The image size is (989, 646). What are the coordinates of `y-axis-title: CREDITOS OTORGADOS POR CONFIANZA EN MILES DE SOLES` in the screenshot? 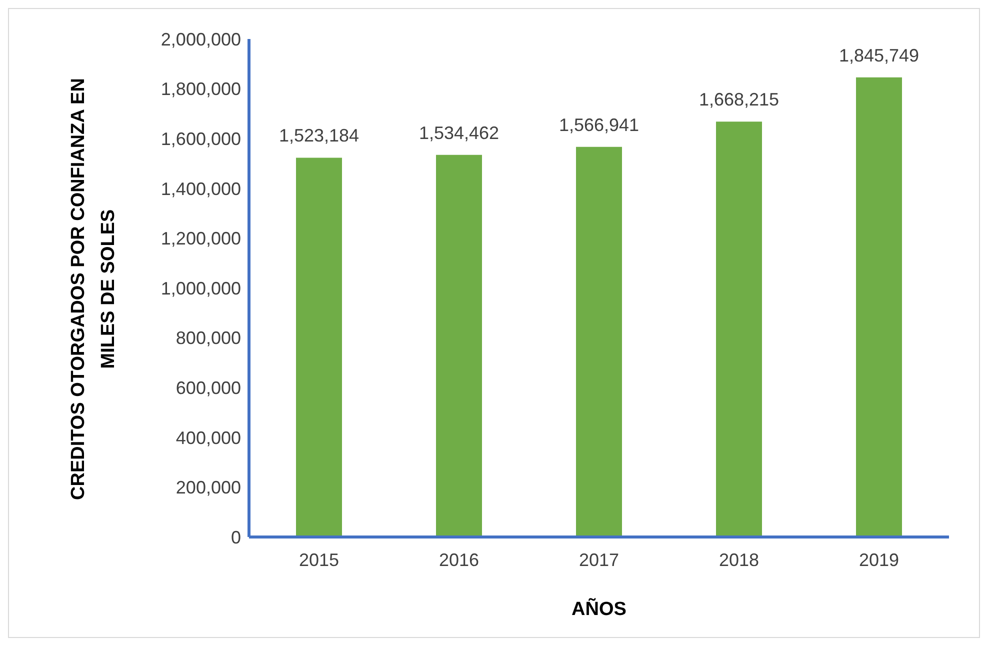 It's located at (93, 289).